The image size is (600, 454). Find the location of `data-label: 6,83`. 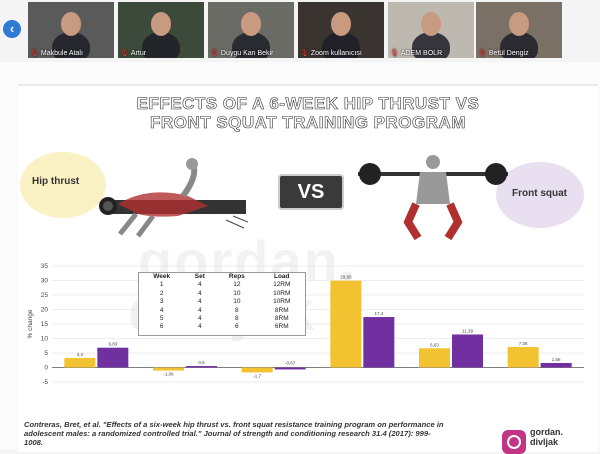

data-label: 6,83 is located at coordinates (112, 344).